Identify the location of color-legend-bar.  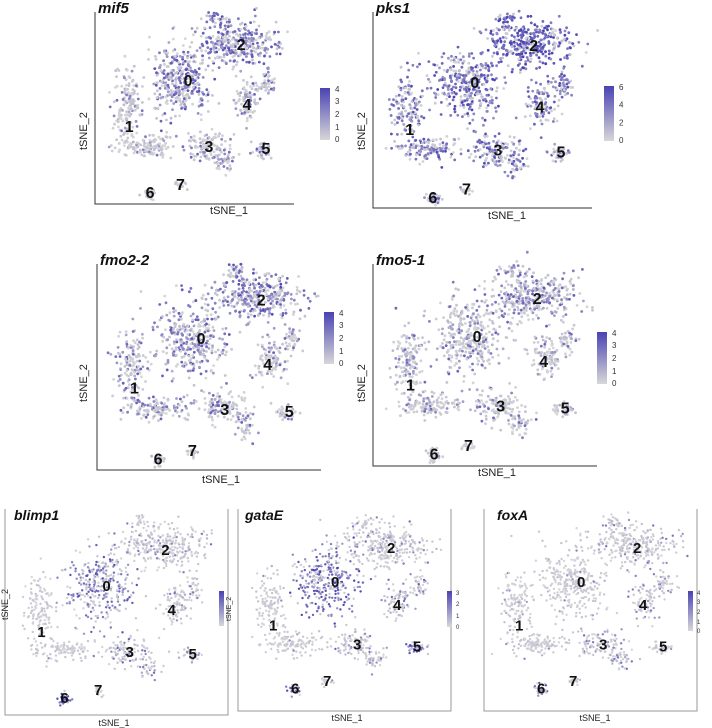
(325, 114).